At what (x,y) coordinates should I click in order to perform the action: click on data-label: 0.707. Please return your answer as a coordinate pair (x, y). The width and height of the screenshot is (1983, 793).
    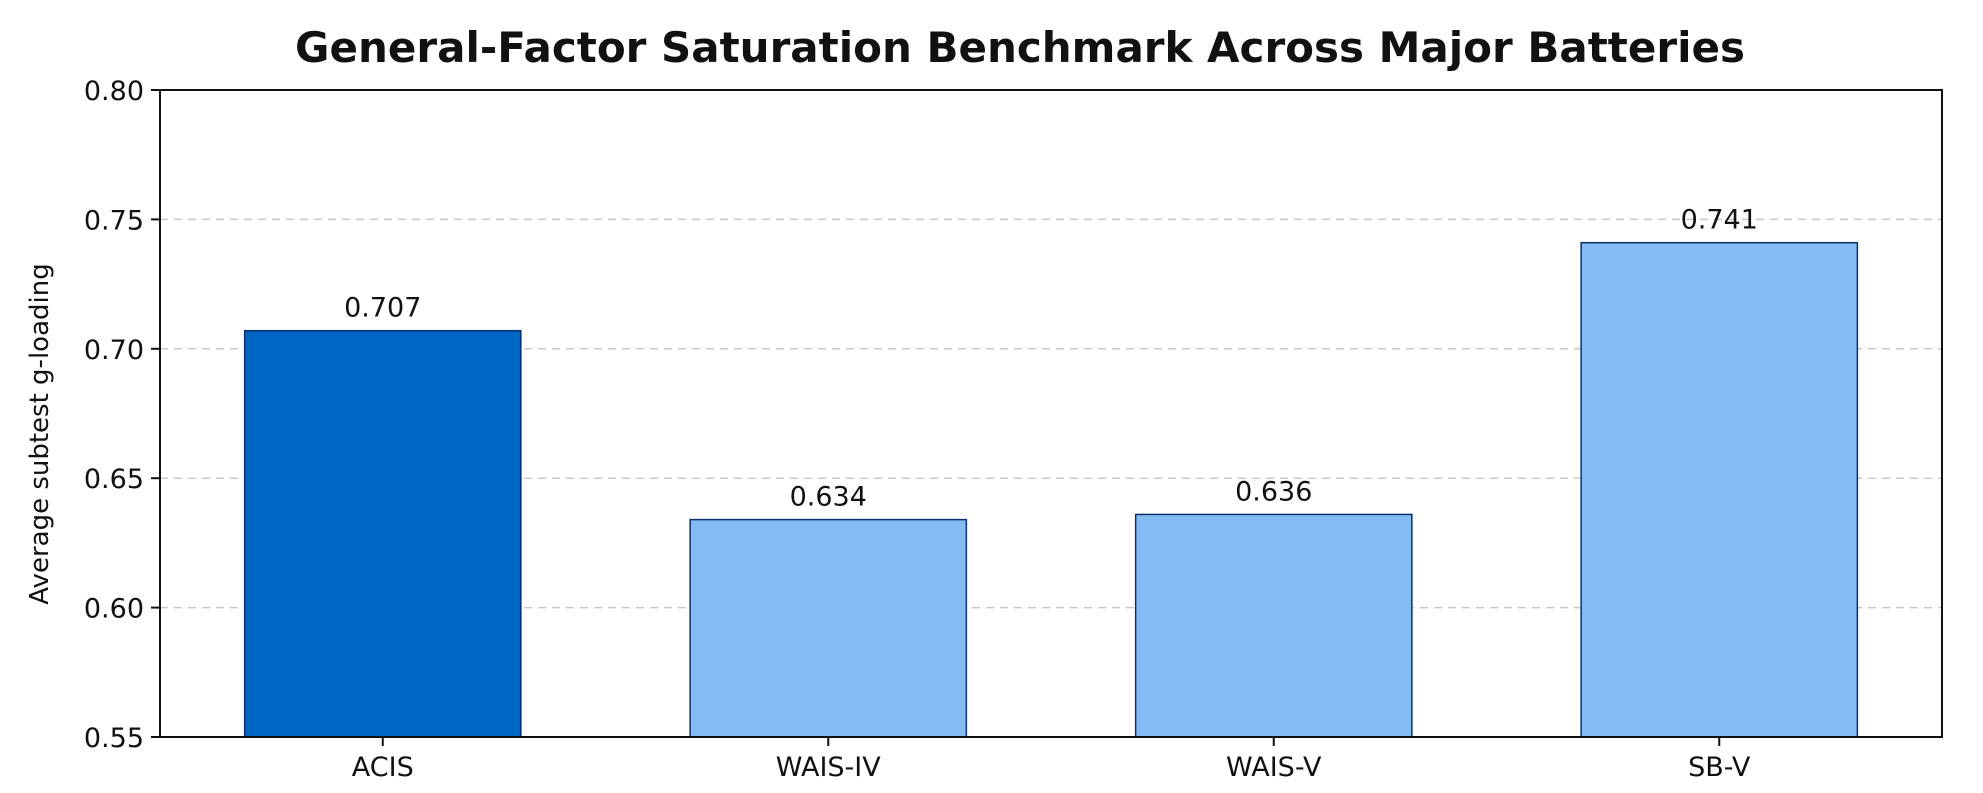
    Looking at the image, I should click on (382, 308).